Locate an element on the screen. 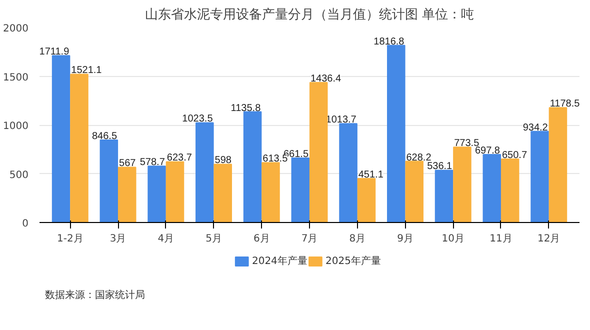 Image resolution: width=590 pixels, height=330 pixels. data-label: 1521.1 is located at coordinates (86, 70).